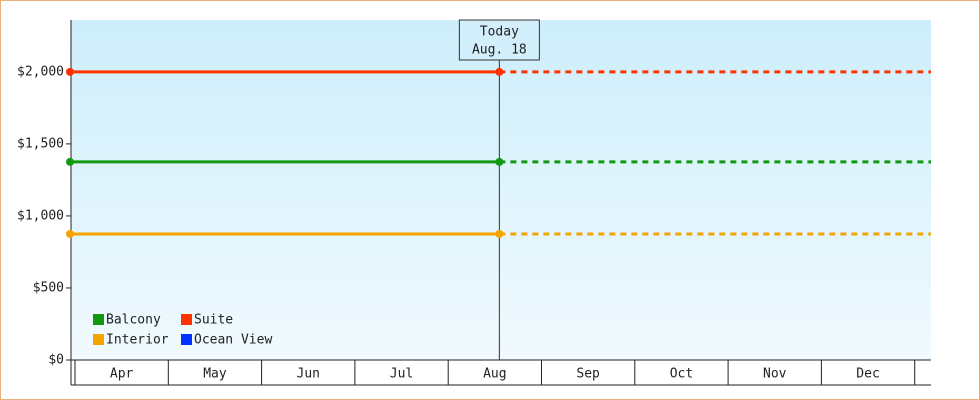 The width and height of the screenshot is (980, 400). What do you see at coordinates (308, 374) in the screenshot?
I see `x-tick-label: Jun` at bounding box center [308, 374].